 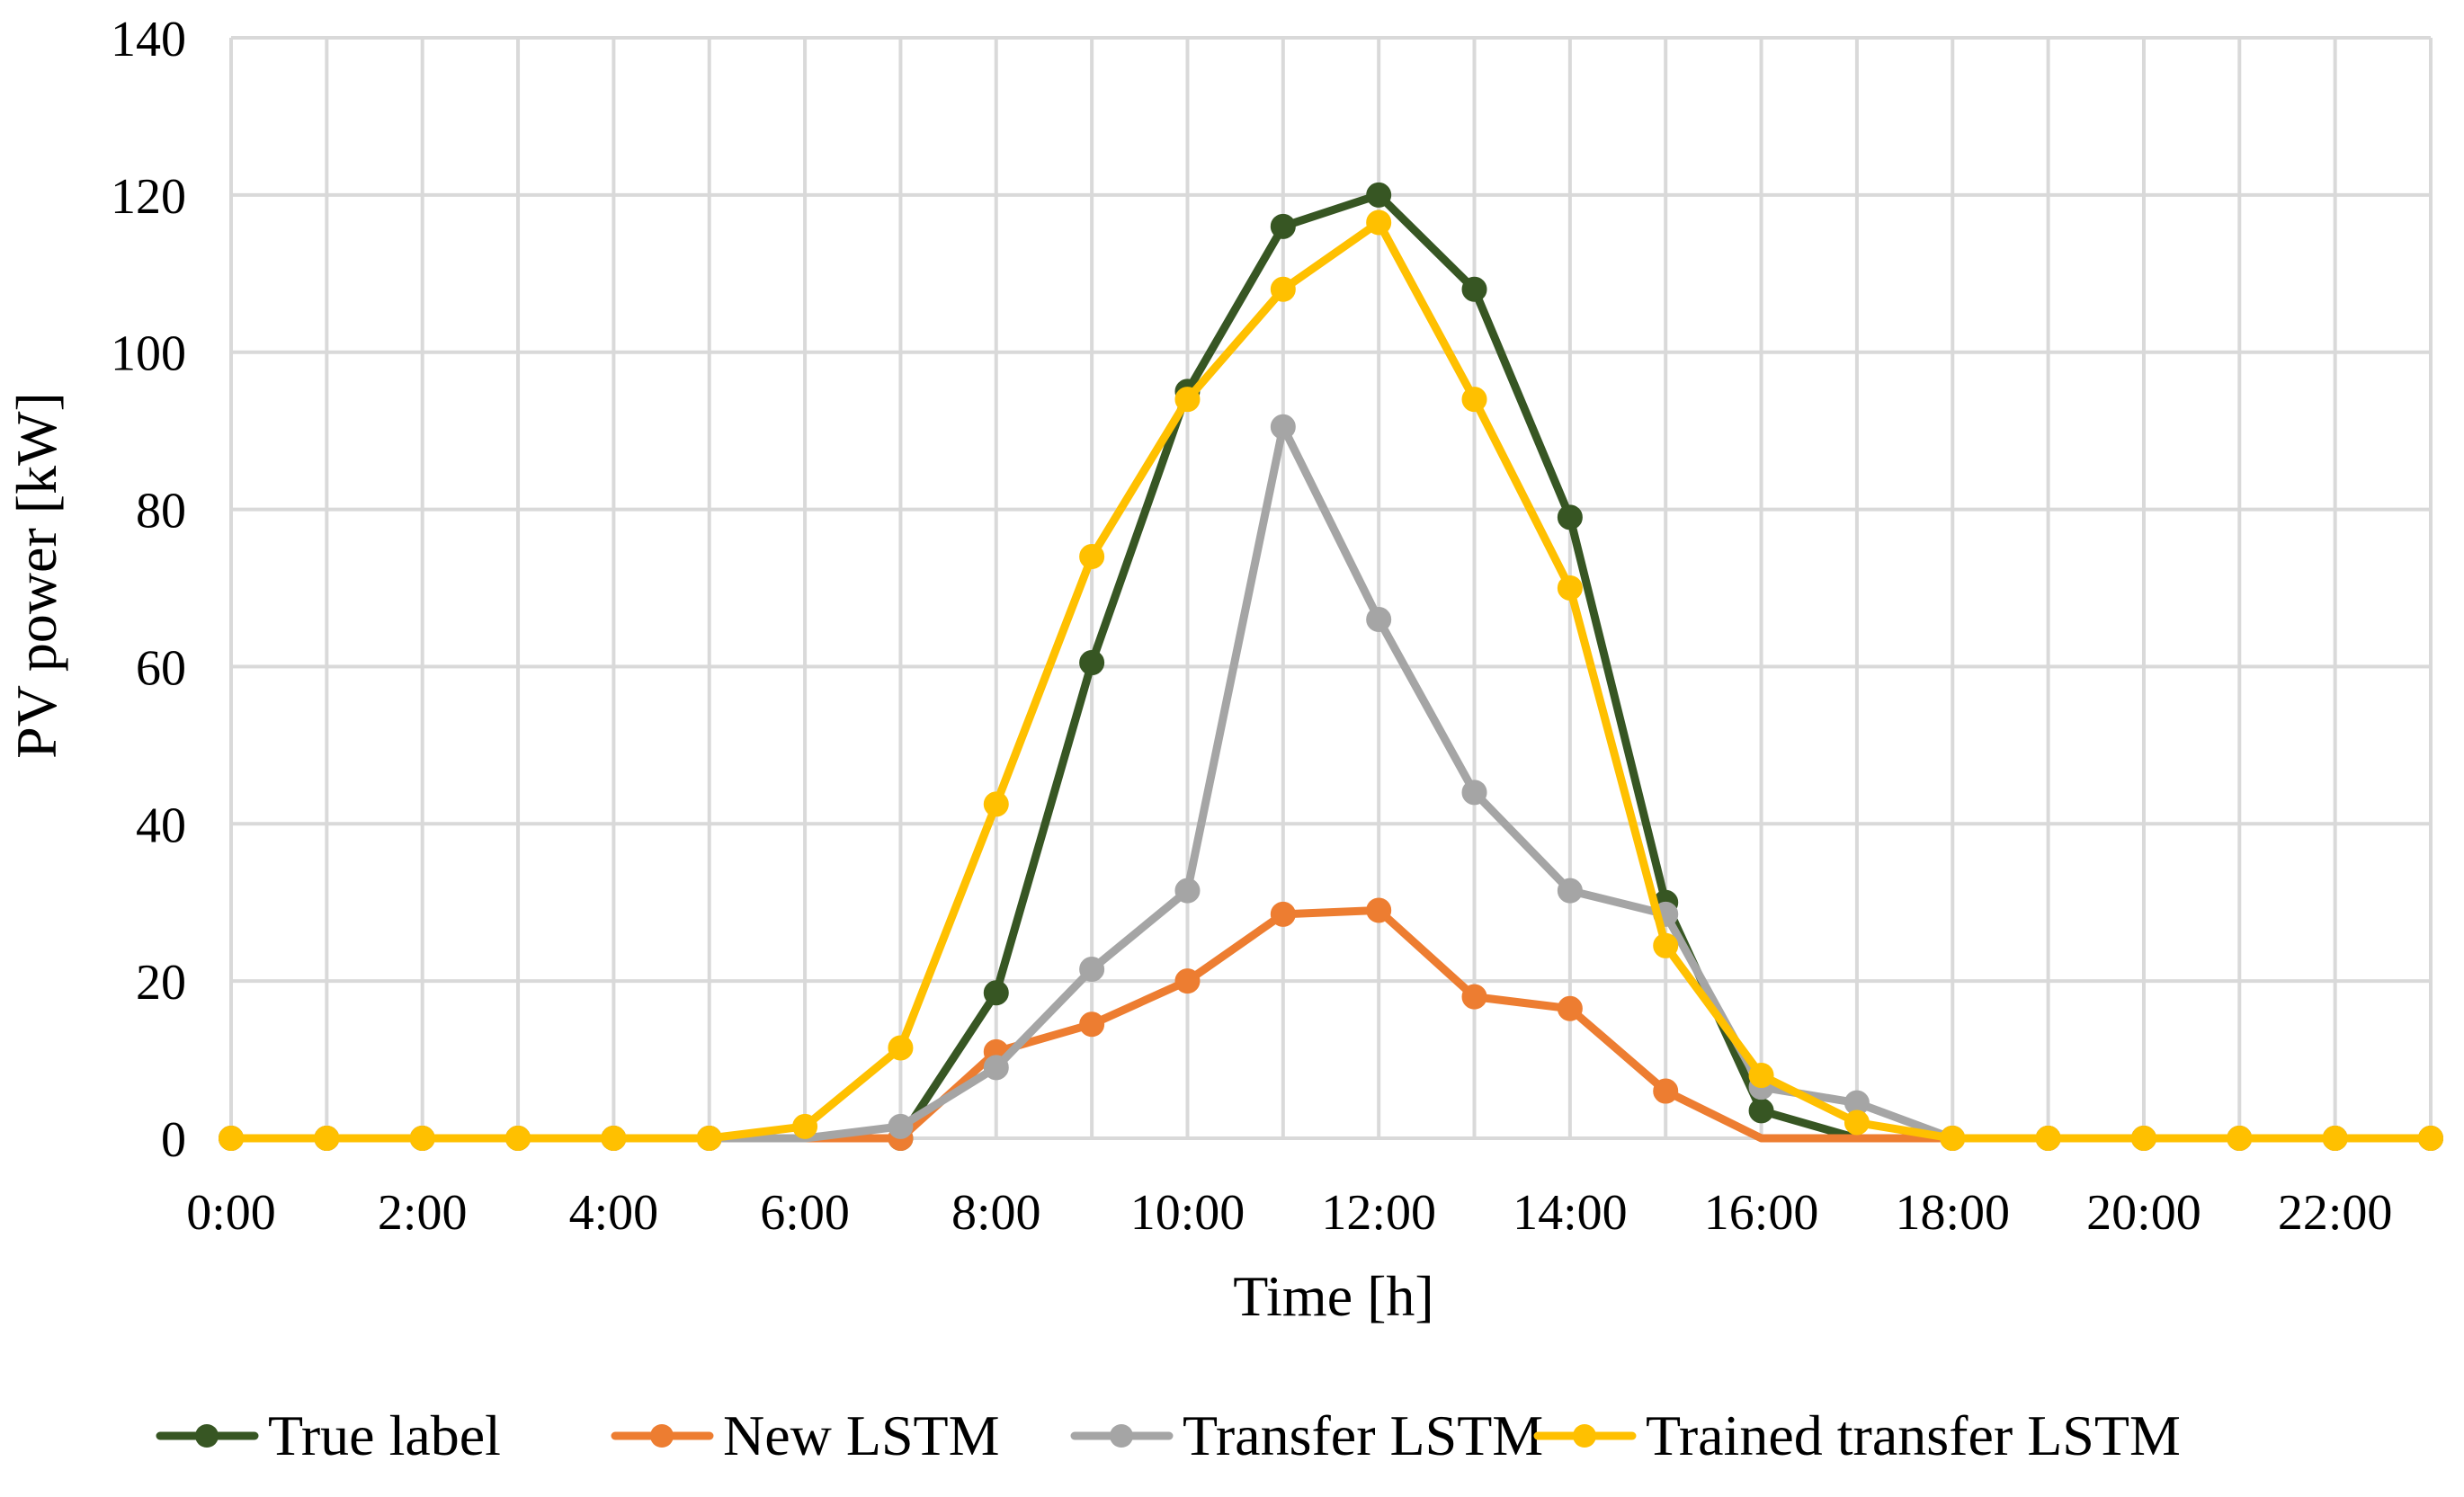 What do you see at coordinates (1761, 1213) in the screenshot?
I see `x-tick-label: 16:00` at bounding box center [1761, 1213].